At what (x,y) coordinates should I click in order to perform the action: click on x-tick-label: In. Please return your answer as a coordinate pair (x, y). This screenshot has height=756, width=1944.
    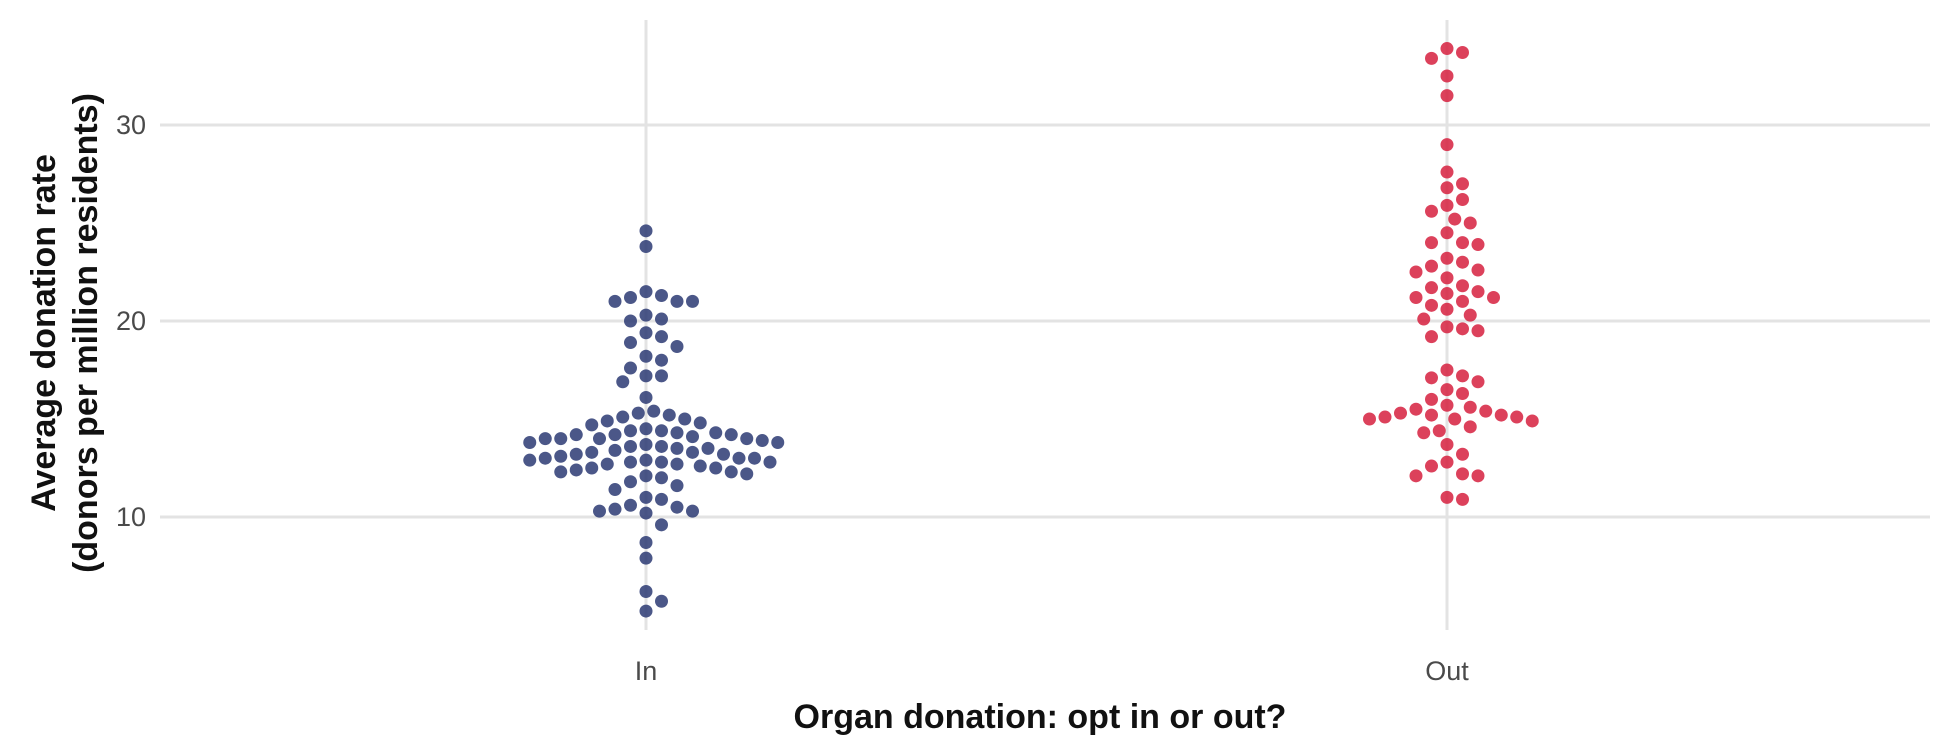
    Looking at the image, I should click on (646, 671).